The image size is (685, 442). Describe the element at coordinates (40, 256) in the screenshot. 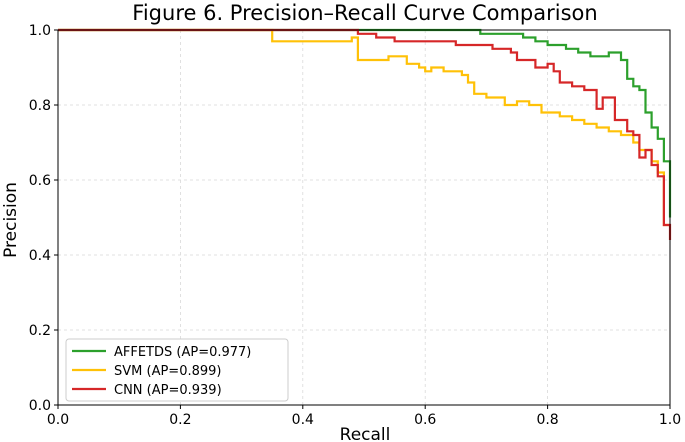

I see `y-tick-label: 0.4` at that location.